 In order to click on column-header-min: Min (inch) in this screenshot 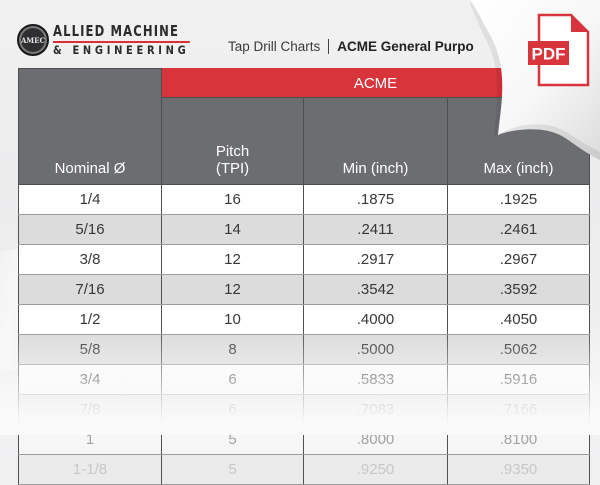, I will do `click(375, 141)`.